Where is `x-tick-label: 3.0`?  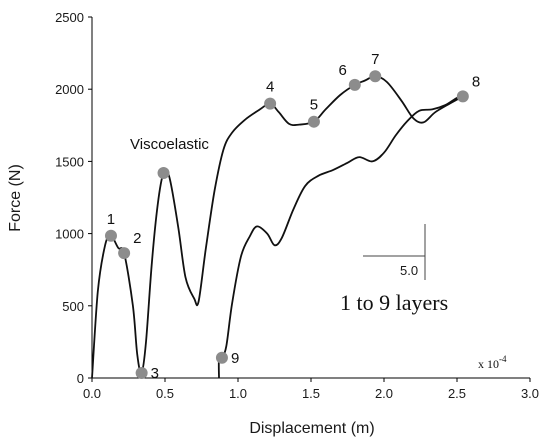 x-tick-label: 3.0 is located at coordinates (530, 393).